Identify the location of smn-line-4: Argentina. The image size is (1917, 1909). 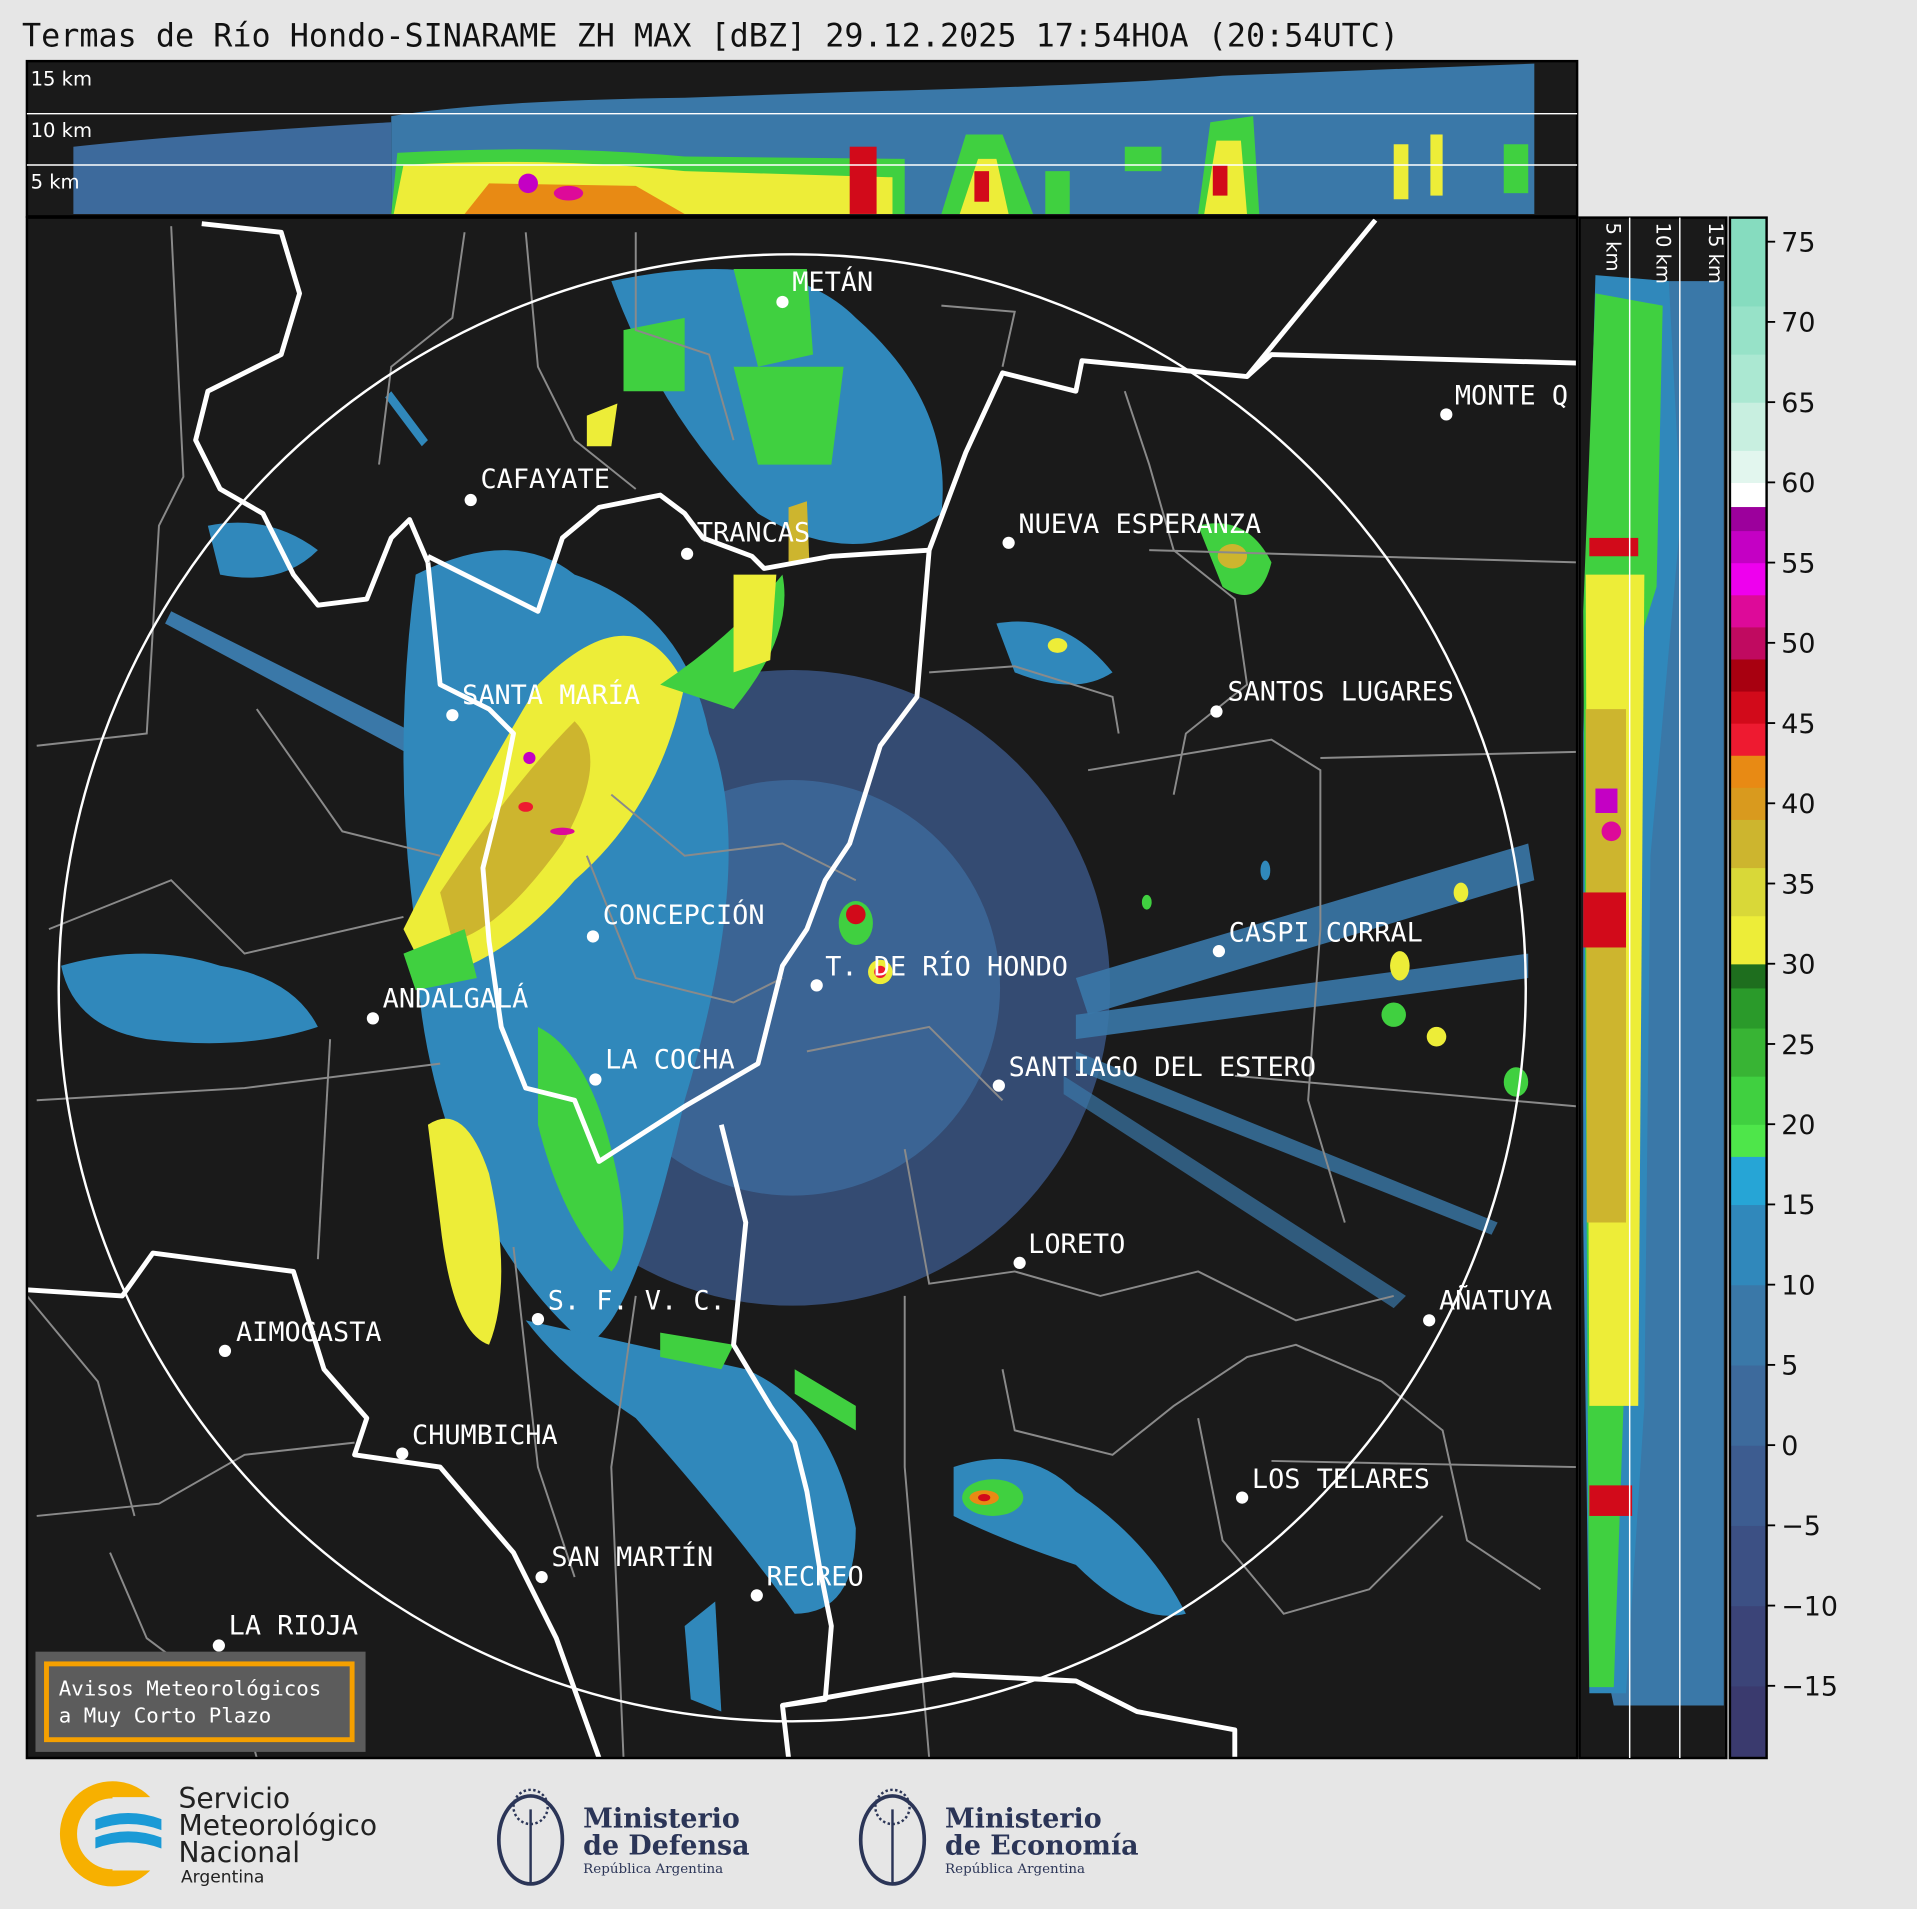
(222, 1878).